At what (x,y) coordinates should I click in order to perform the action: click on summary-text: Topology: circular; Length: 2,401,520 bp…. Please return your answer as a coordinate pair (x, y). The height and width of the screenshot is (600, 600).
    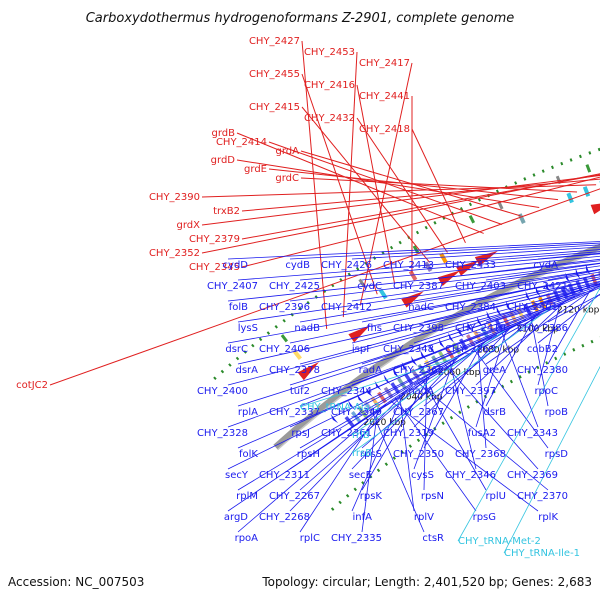
    Looking at the image, I should click on (426, 582).